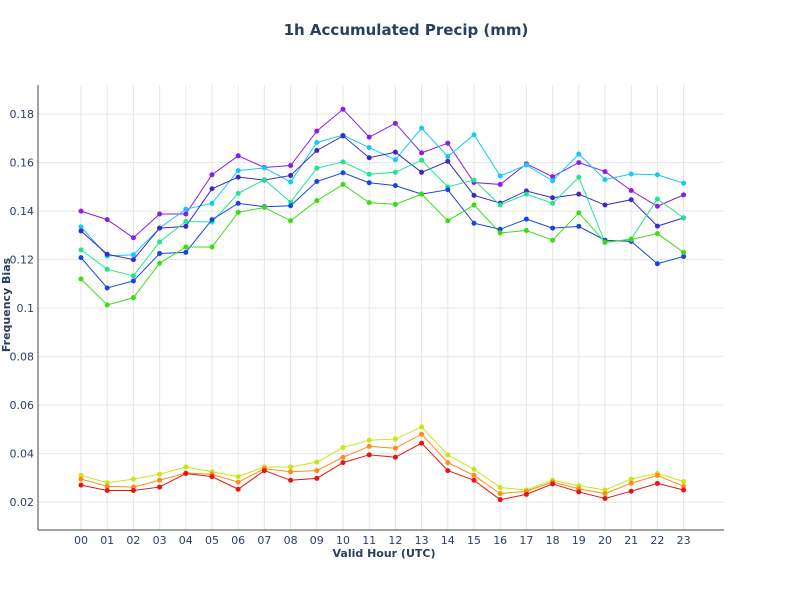 The height and width of the screenshot is (612, 792). Describe the element at coordinates (343, 540) in the screenshot. I see `x-tick-label: 10` at that location.